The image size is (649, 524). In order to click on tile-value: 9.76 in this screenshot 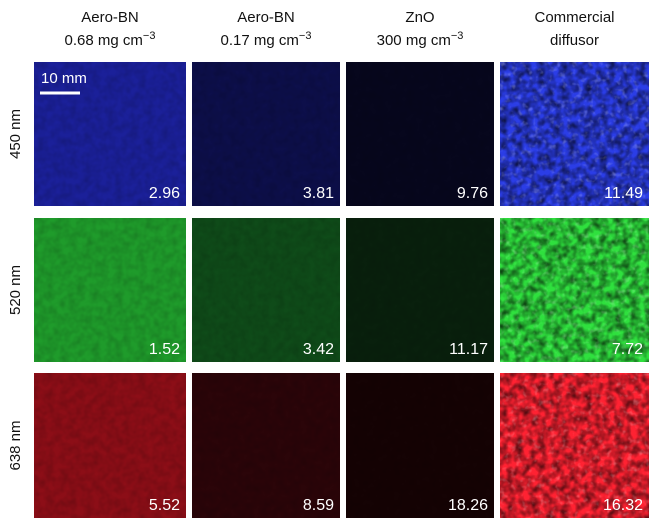, I will do `click(472, 193)`.